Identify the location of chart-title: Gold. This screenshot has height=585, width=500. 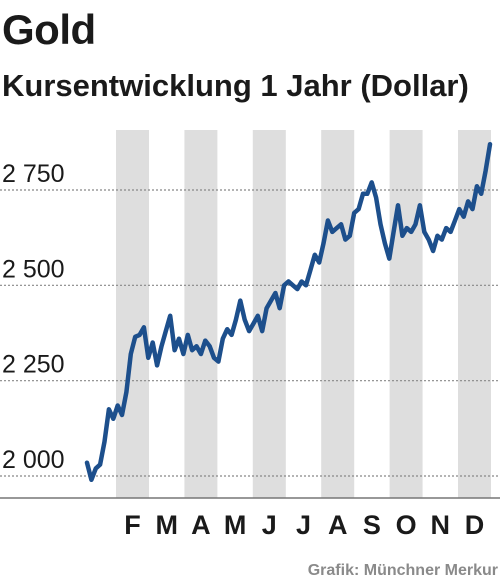
(49, 29).